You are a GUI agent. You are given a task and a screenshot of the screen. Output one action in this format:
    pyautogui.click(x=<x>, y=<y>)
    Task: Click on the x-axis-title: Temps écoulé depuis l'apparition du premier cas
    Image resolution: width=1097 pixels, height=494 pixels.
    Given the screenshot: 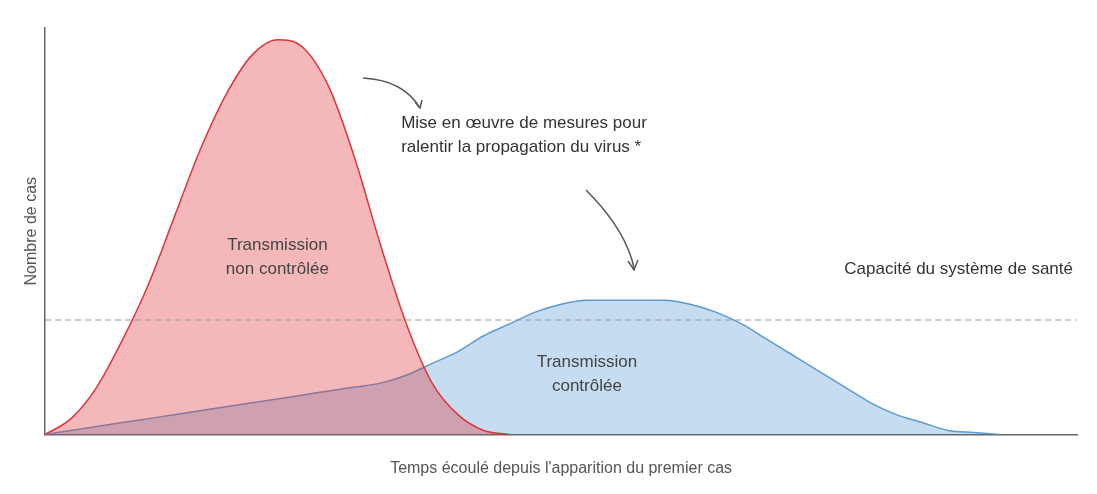 What is the action you would take?
    pyautogui.click(x=561, y=467)
    